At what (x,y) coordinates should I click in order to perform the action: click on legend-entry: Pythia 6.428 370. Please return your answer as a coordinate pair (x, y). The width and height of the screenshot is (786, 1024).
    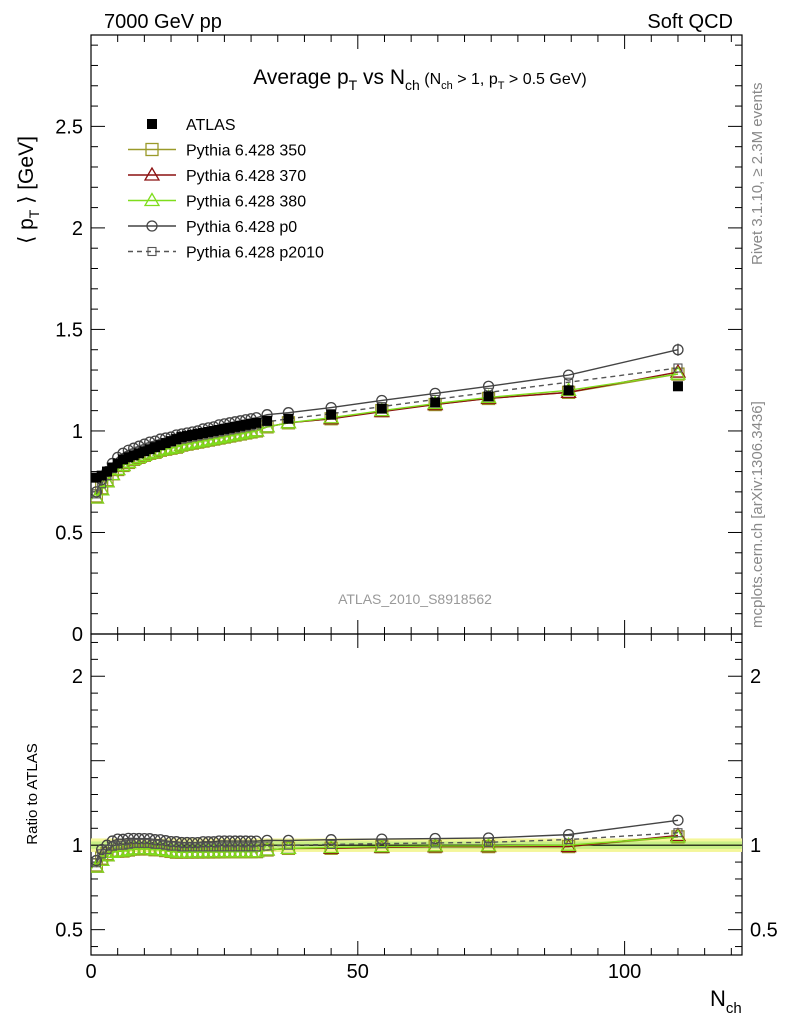
    Looking at the image, I should click on (217, 175).